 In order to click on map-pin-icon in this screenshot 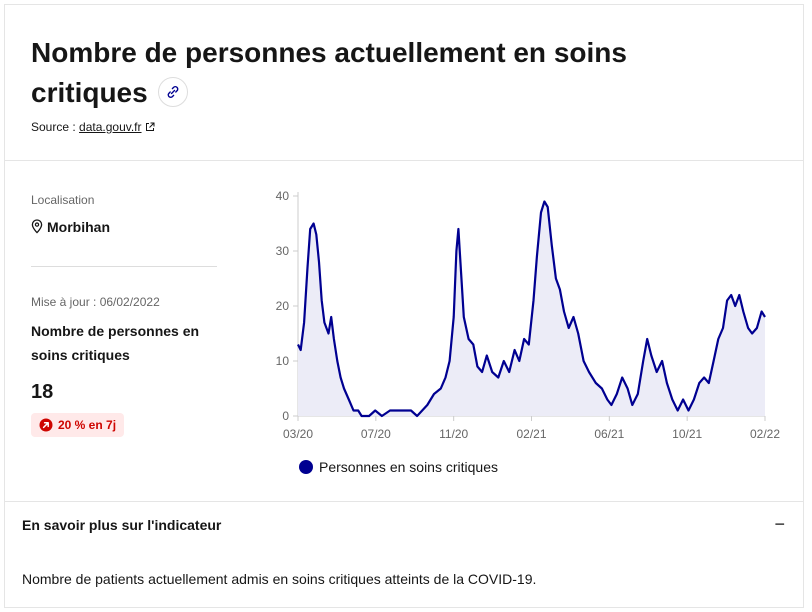, I will do `click(37, 226)`.